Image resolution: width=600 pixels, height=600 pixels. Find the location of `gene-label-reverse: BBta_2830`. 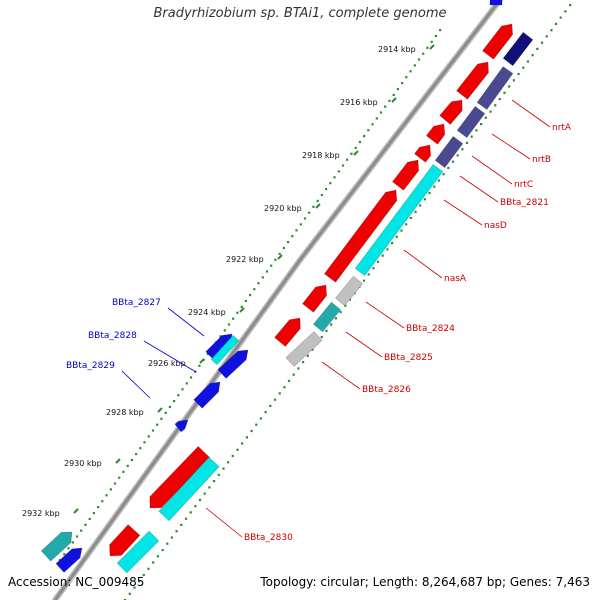

gene-label-reverse: BBta_2830 is located at coordinates (268, 538).